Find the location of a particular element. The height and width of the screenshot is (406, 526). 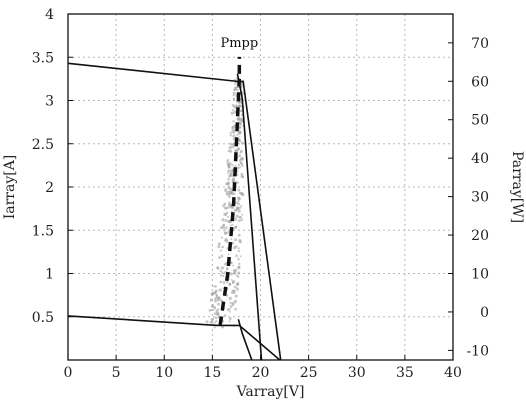

x-tick-label: 30 is located at coordinates (357, 373).